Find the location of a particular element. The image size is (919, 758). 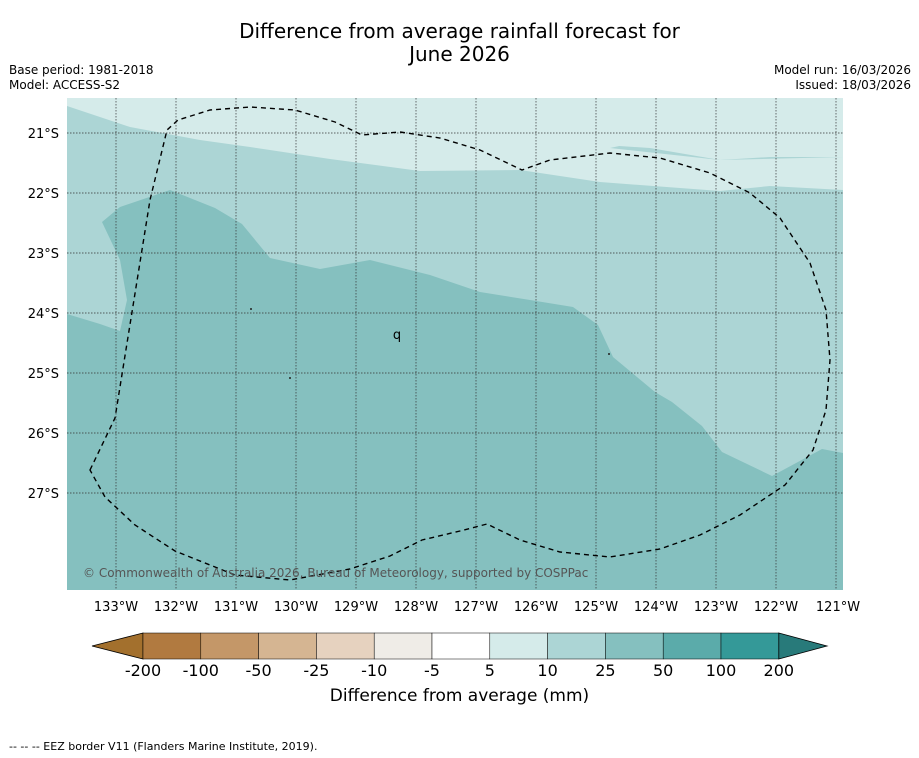

colorbar-title: Difference from average (mm) is located at coordinates (459, 696).